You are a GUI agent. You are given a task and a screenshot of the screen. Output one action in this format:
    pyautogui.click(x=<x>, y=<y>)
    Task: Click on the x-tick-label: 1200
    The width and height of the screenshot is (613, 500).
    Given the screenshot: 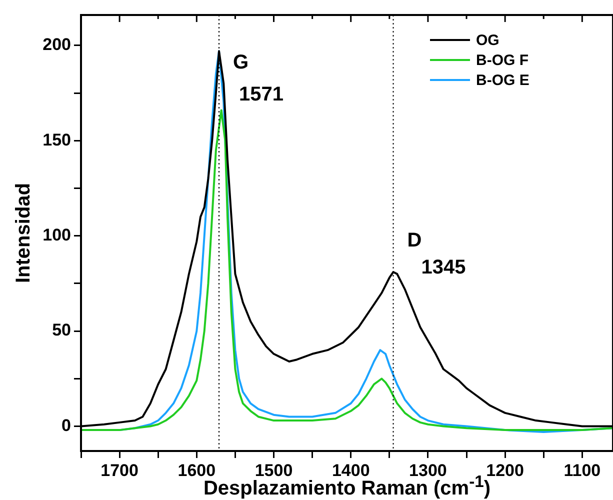 What is the action you would take?
    pyautogui.click(x=505, y=470)
    